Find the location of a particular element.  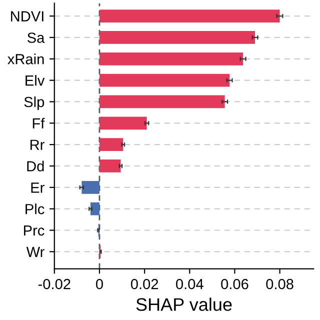

y-tick-label: Er is located at coordinates (37, 187).